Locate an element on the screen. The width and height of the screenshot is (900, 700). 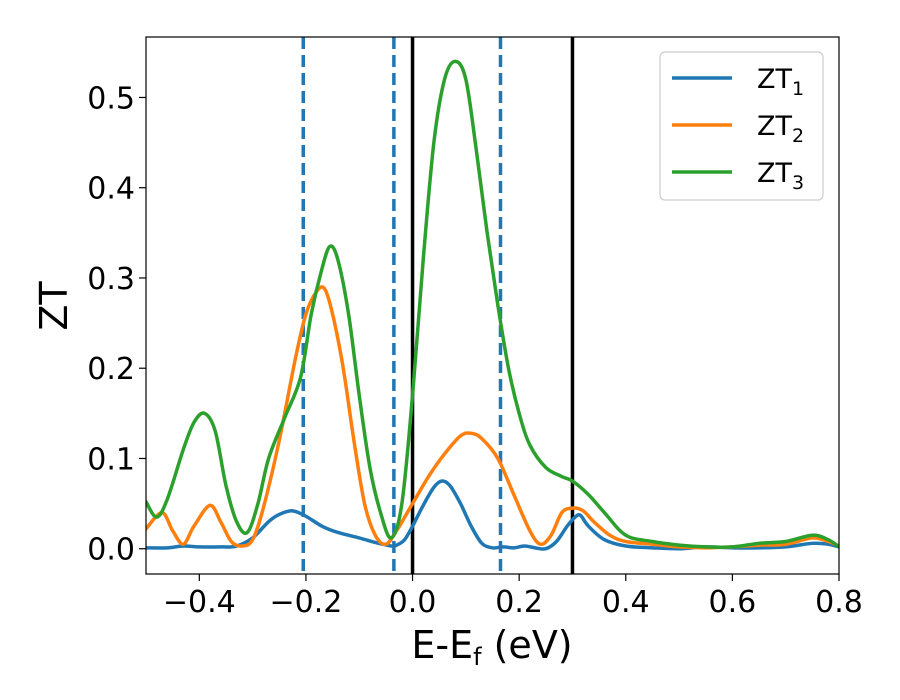
y-tick-label: 0.5 is located at coordinates (111, 98).